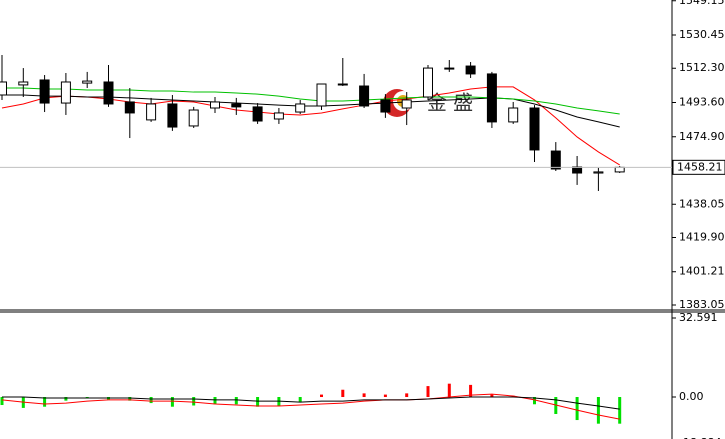  Describe the element at coordinates (698, 317) in the screenshot. I see `y-tick-label: 32.591` at that location.